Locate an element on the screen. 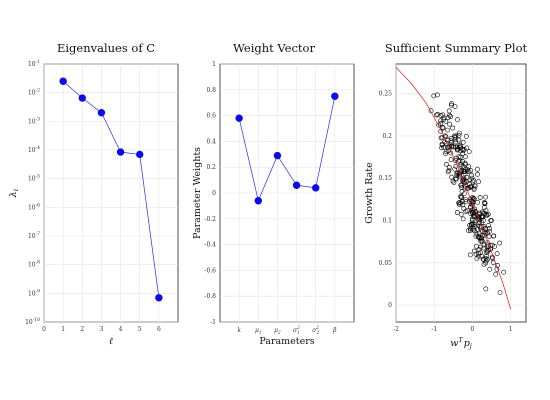 The width and height of the screenshot is (550, 400). weight-ytick-label: 0.4 is located at coordinates (211, 141).